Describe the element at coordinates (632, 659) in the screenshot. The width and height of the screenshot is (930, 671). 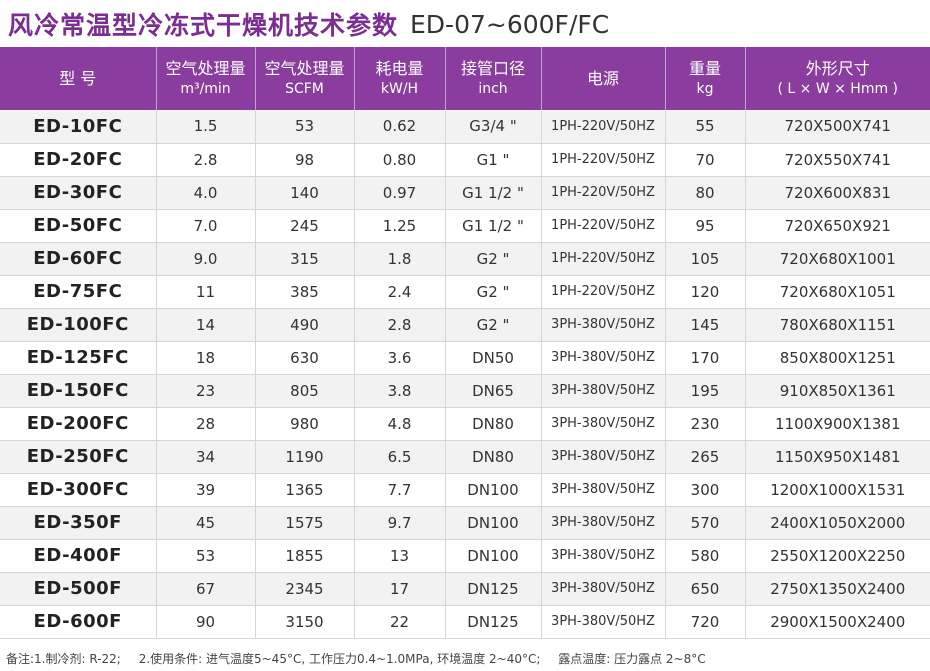
I see `note-dewpoint: 露点温度: 压力露点 2~8°C` at that location.